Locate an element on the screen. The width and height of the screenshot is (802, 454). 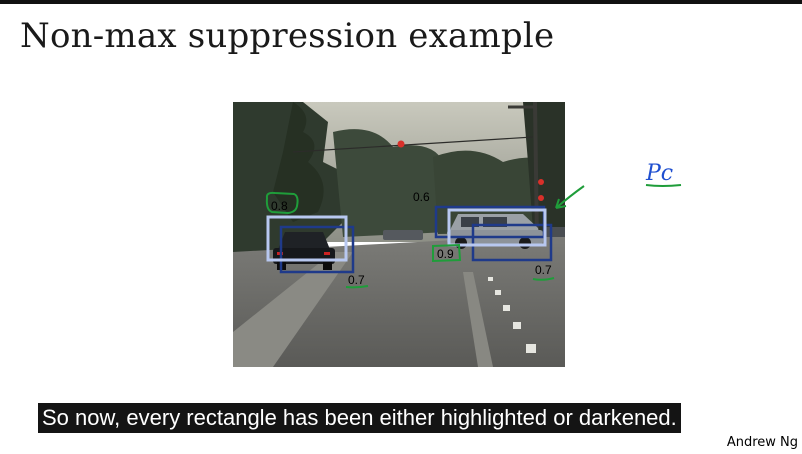
bounding-box-right-highlighted is located at coordinates (497, 227).